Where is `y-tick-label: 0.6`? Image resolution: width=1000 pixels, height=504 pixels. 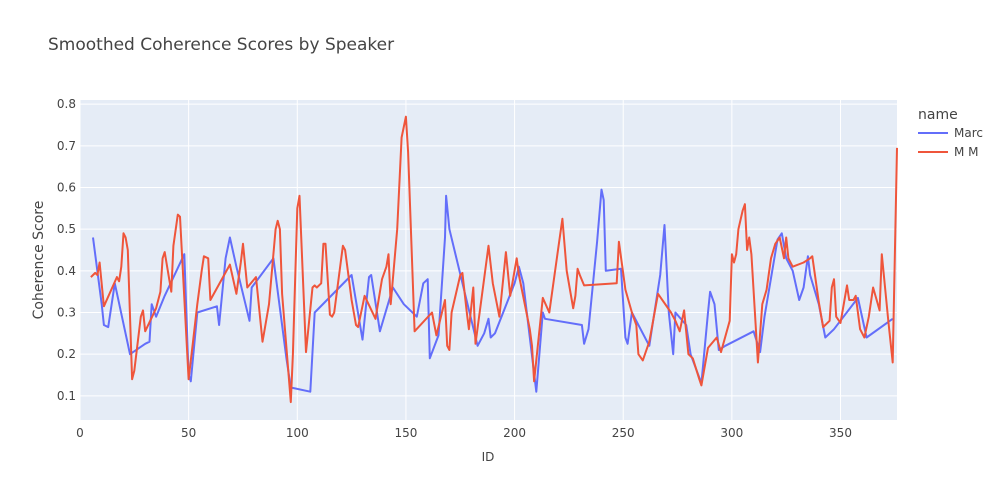 y-tick-label: 0.6 is located at coordinates (66, 188).